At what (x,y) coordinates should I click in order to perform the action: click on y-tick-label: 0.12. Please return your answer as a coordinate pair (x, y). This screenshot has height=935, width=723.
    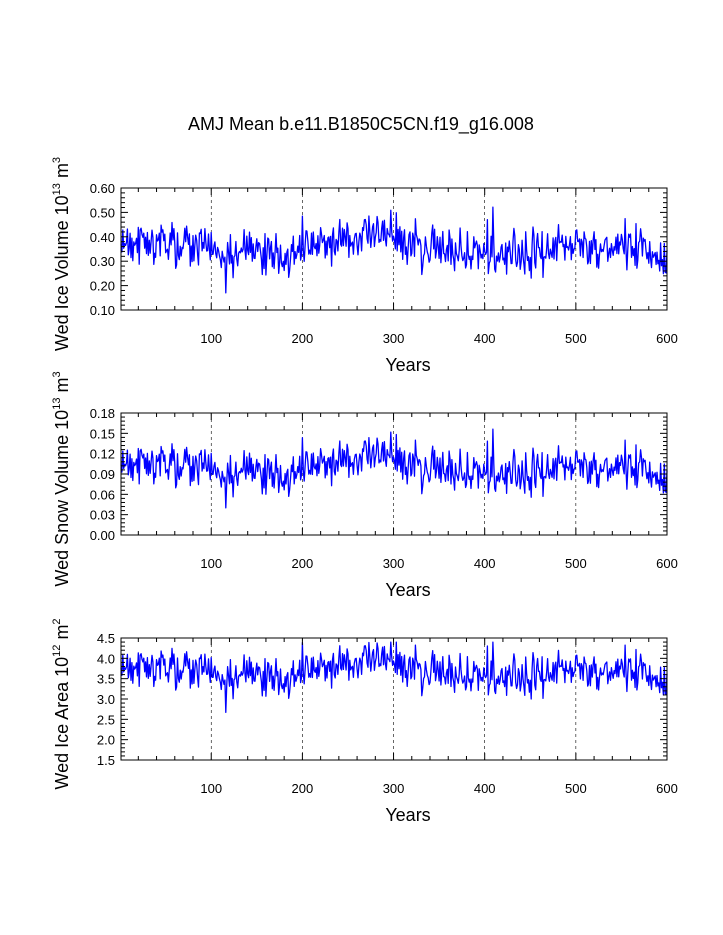
    Looking at the image, I should click on (102, 454).